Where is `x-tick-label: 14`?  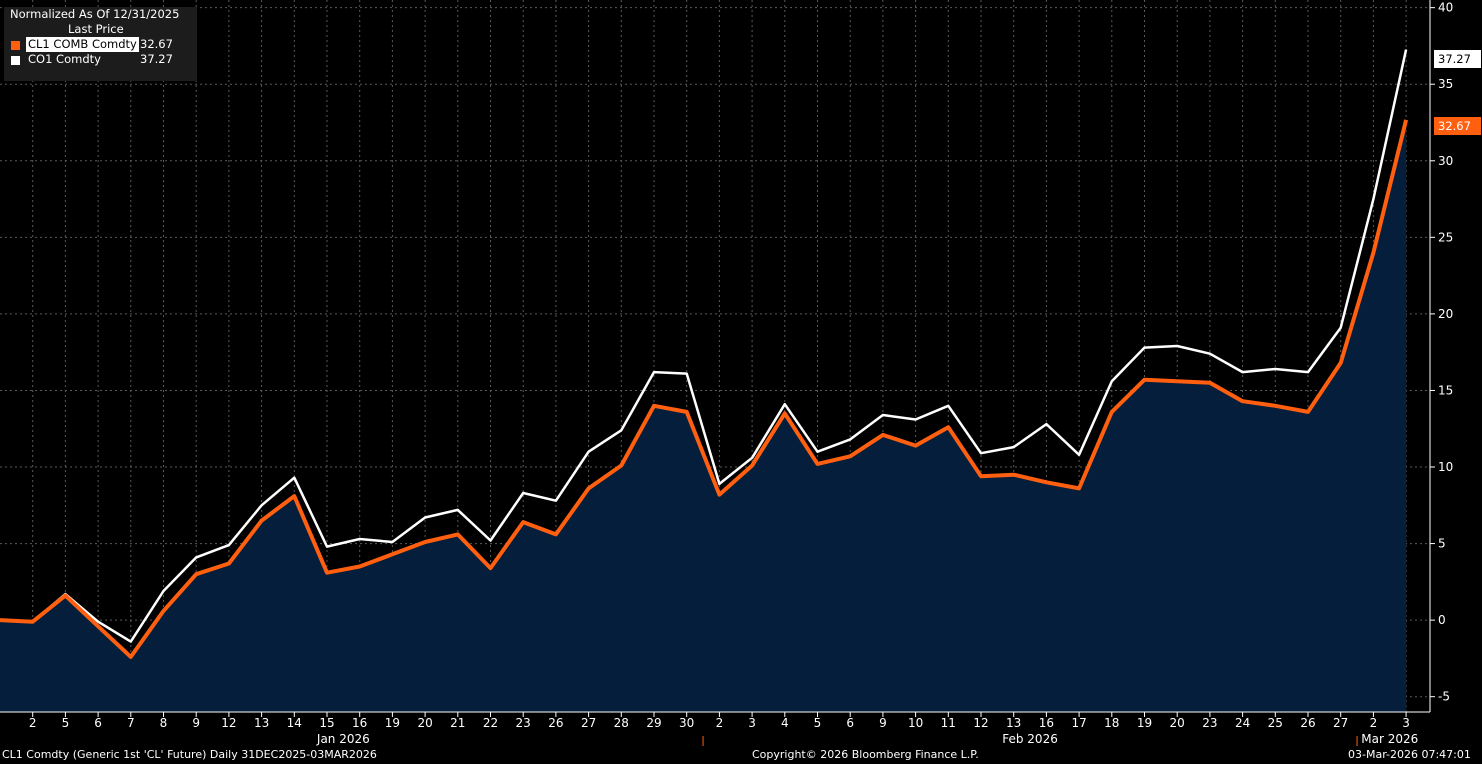
x-tick-label: 14 is located at coordinates (294, 723).